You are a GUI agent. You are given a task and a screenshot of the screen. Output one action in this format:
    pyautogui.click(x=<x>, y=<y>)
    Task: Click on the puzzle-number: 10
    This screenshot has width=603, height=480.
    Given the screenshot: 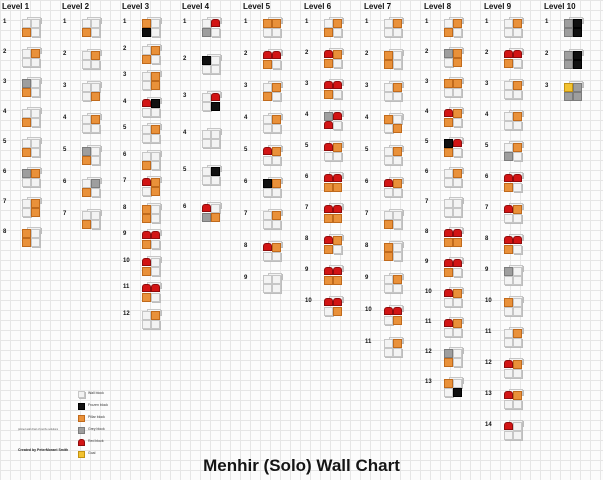 What is the action you would take?
    pyautogui.click(x=126, y=260)
    